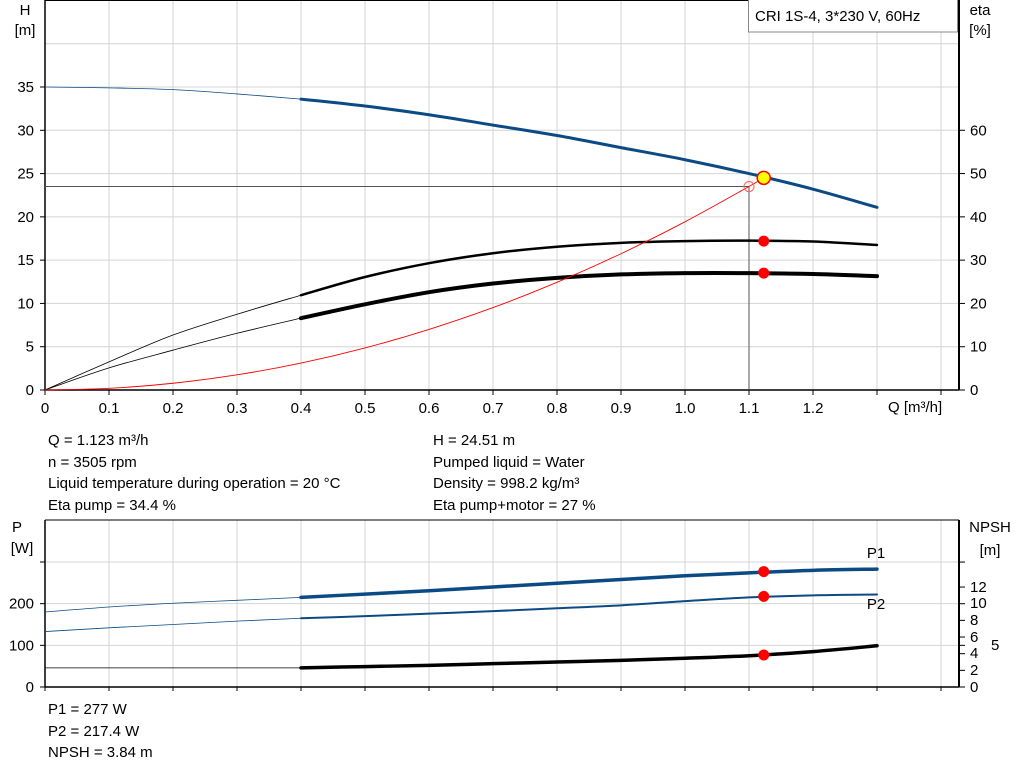  What do you see at coordinates (173, 624) in the screenshot?
I see `p2-curve-extrapolated` at bounding box center [173, 624].